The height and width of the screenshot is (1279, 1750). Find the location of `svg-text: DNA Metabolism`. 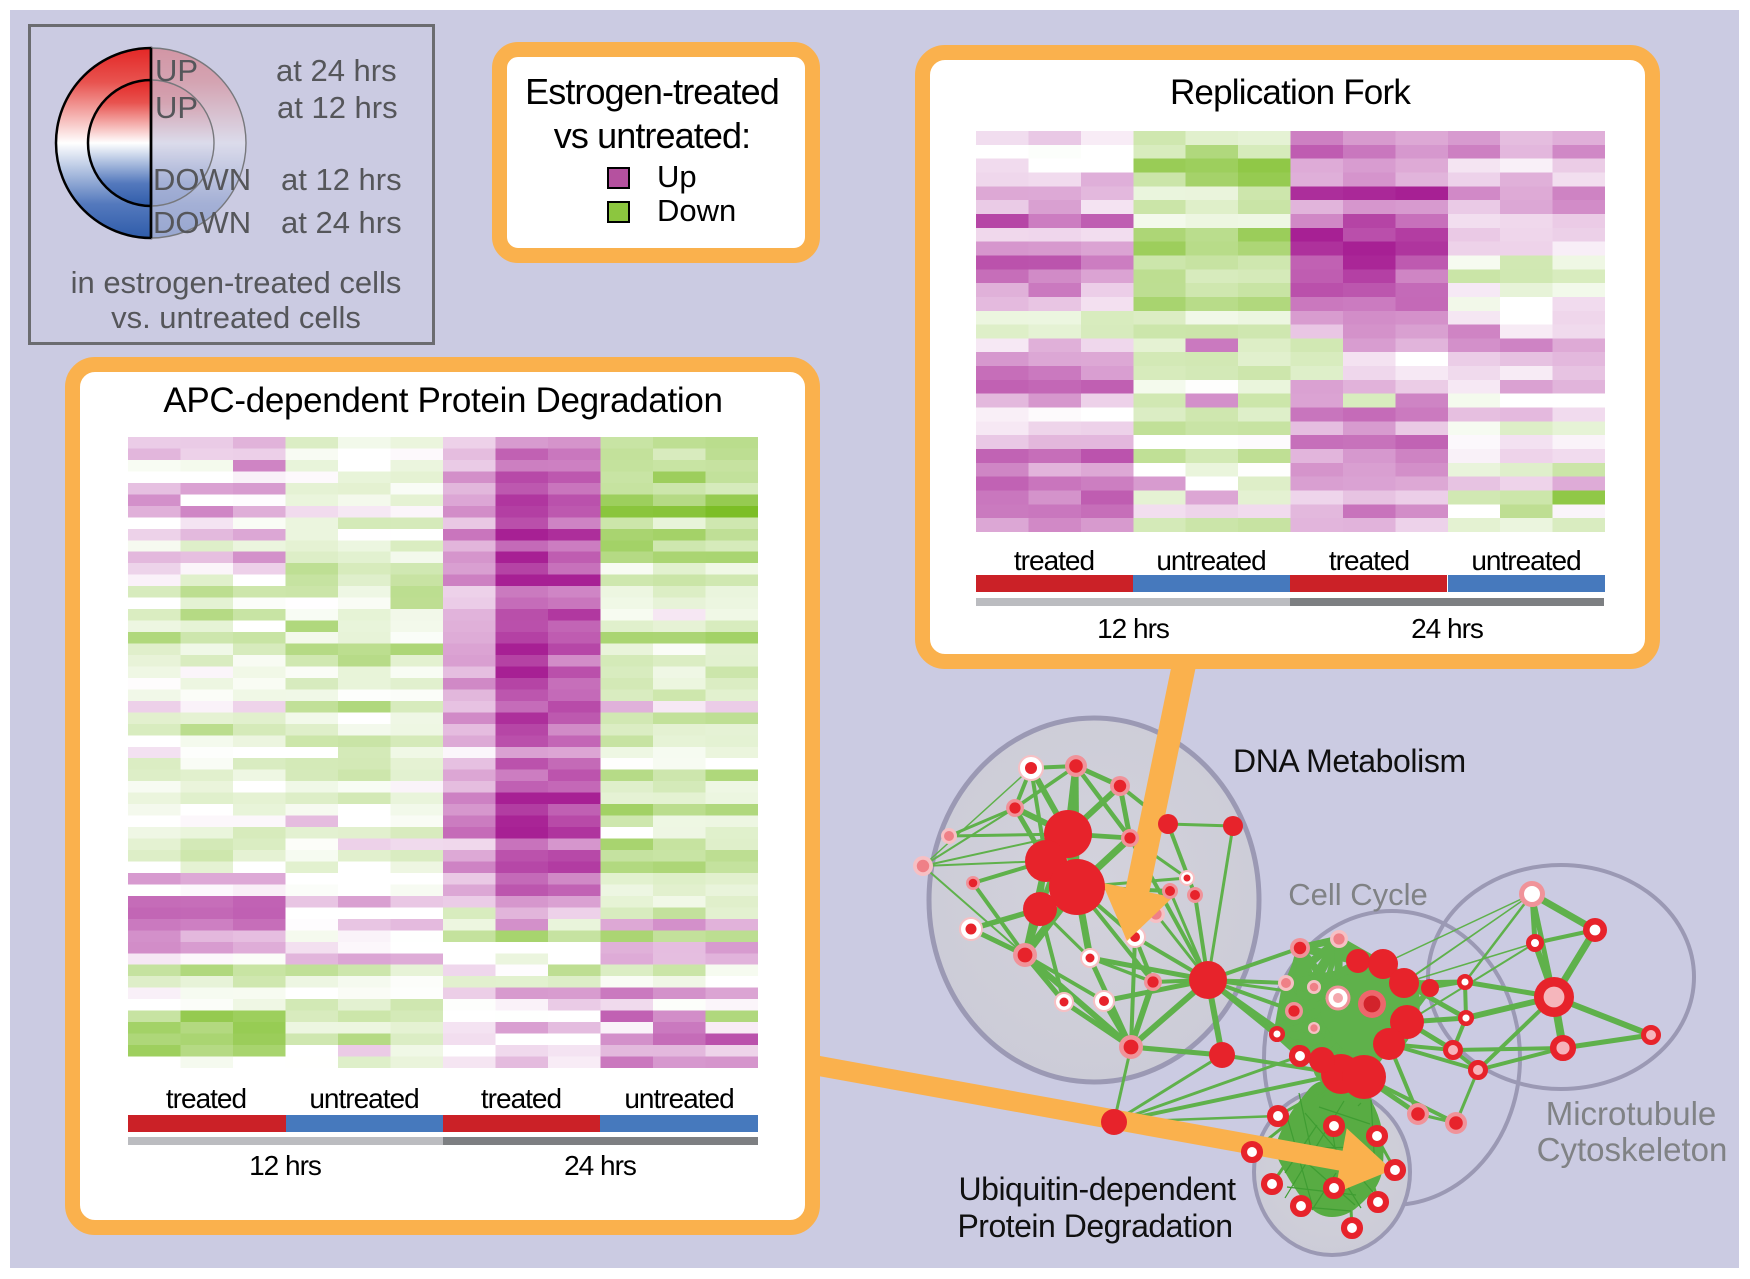

svg-text: DNA Metabolism is located at coordinates (1349, 761).